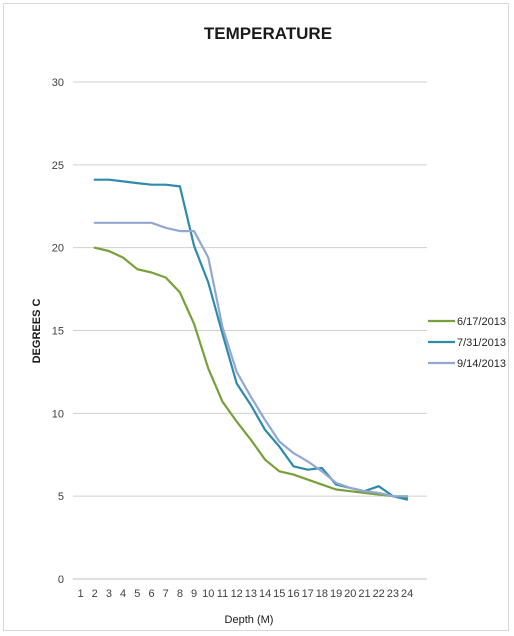 The image size is (514, 636). Describe the element at coordinates (80, 594) in the screenshot. I see `x-tick-label: 1` at that location.